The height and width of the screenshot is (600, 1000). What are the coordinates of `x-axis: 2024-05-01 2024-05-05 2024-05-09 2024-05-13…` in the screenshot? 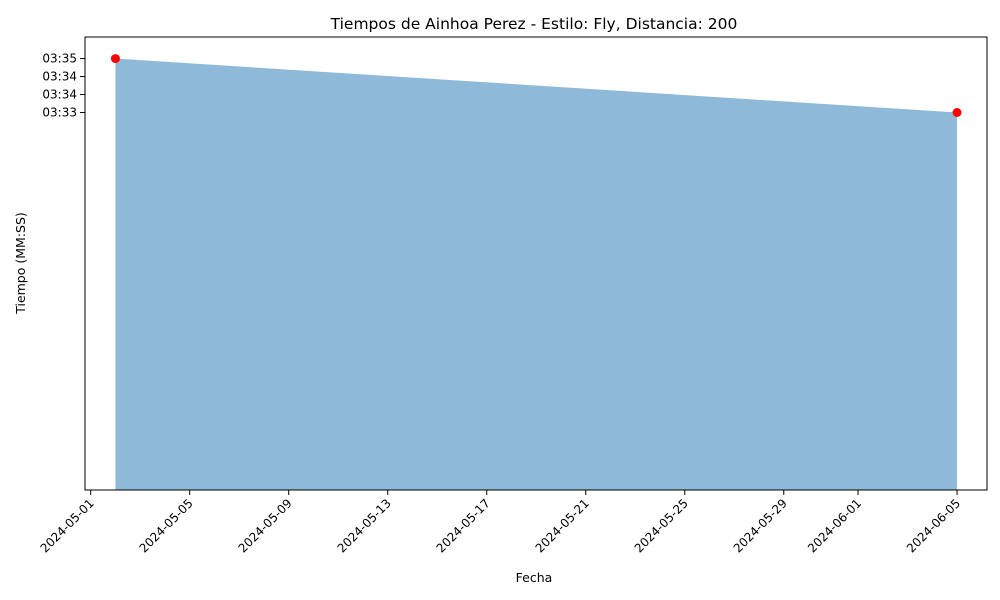 It's located at (500, 522).